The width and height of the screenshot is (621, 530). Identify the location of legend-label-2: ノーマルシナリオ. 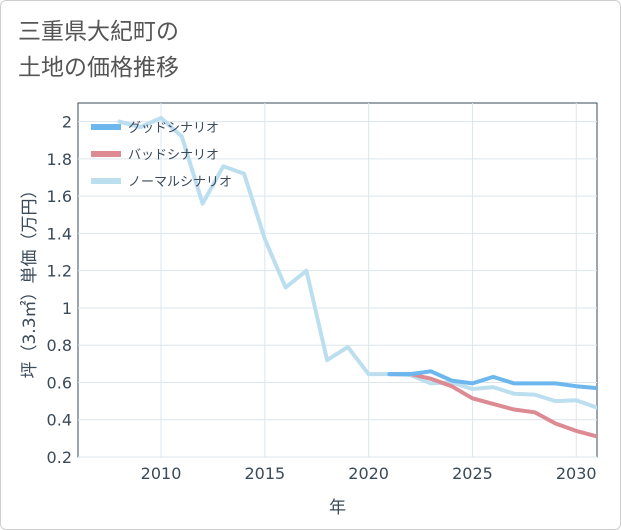
(180, 182).